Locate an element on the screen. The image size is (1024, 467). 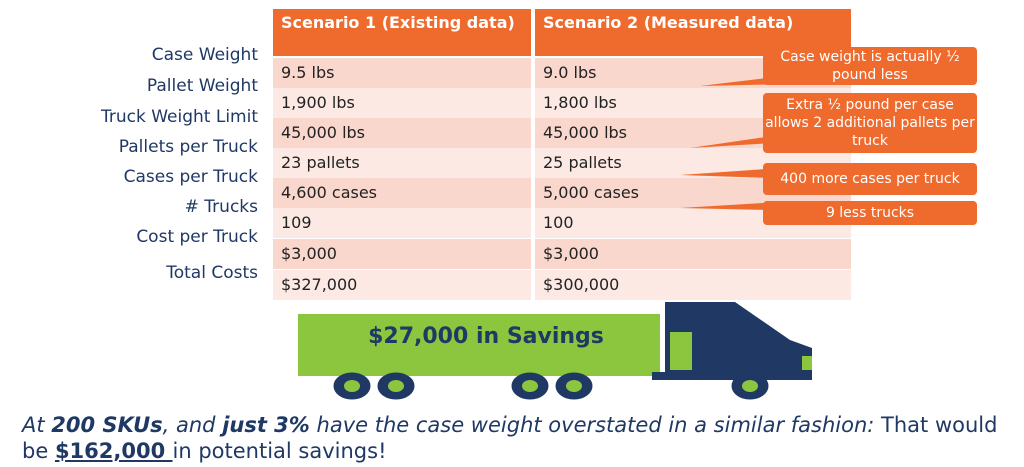
table-cell: 23 pallets is located at coordinates (402, 163).